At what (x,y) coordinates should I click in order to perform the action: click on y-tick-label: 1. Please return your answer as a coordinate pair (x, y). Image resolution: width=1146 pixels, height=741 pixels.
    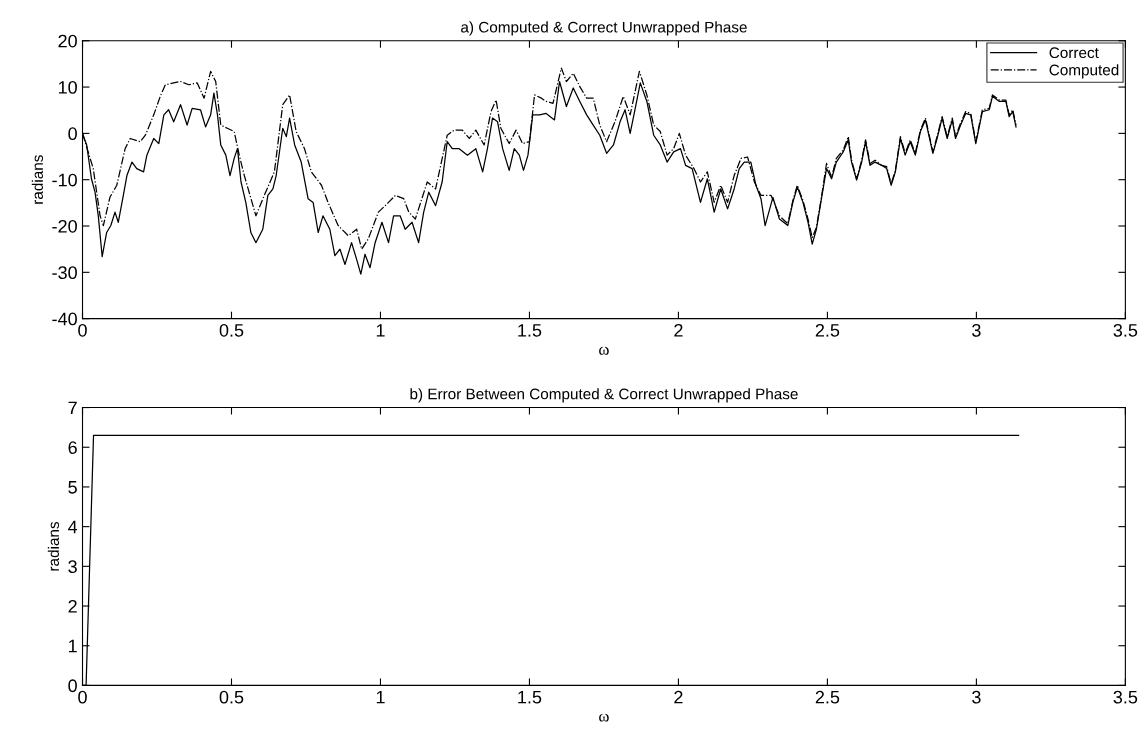
    Looking at the image, I should click on (72, 646).